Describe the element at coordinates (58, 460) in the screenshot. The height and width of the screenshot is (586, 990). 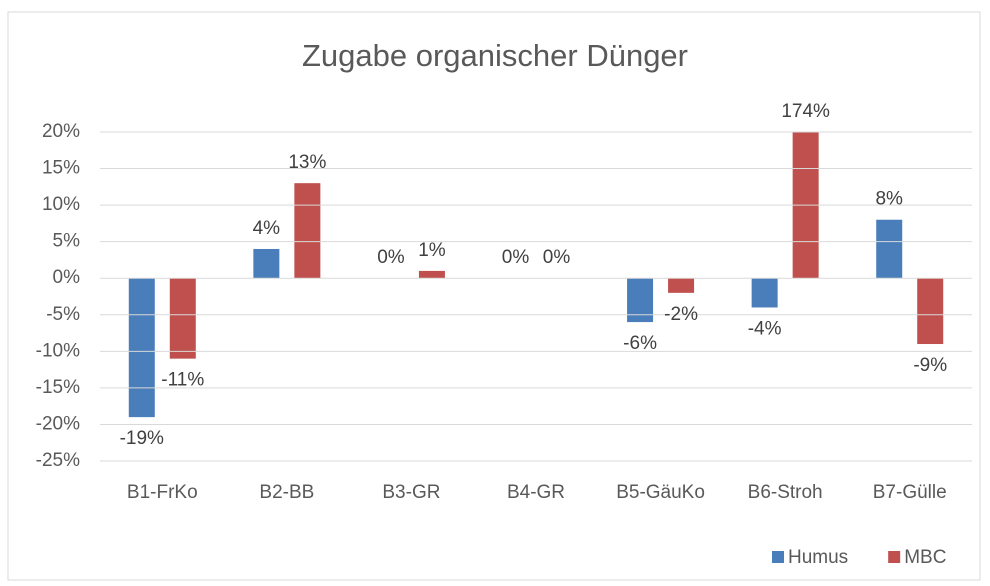
I see `y-tick-label: -25%` at that location.